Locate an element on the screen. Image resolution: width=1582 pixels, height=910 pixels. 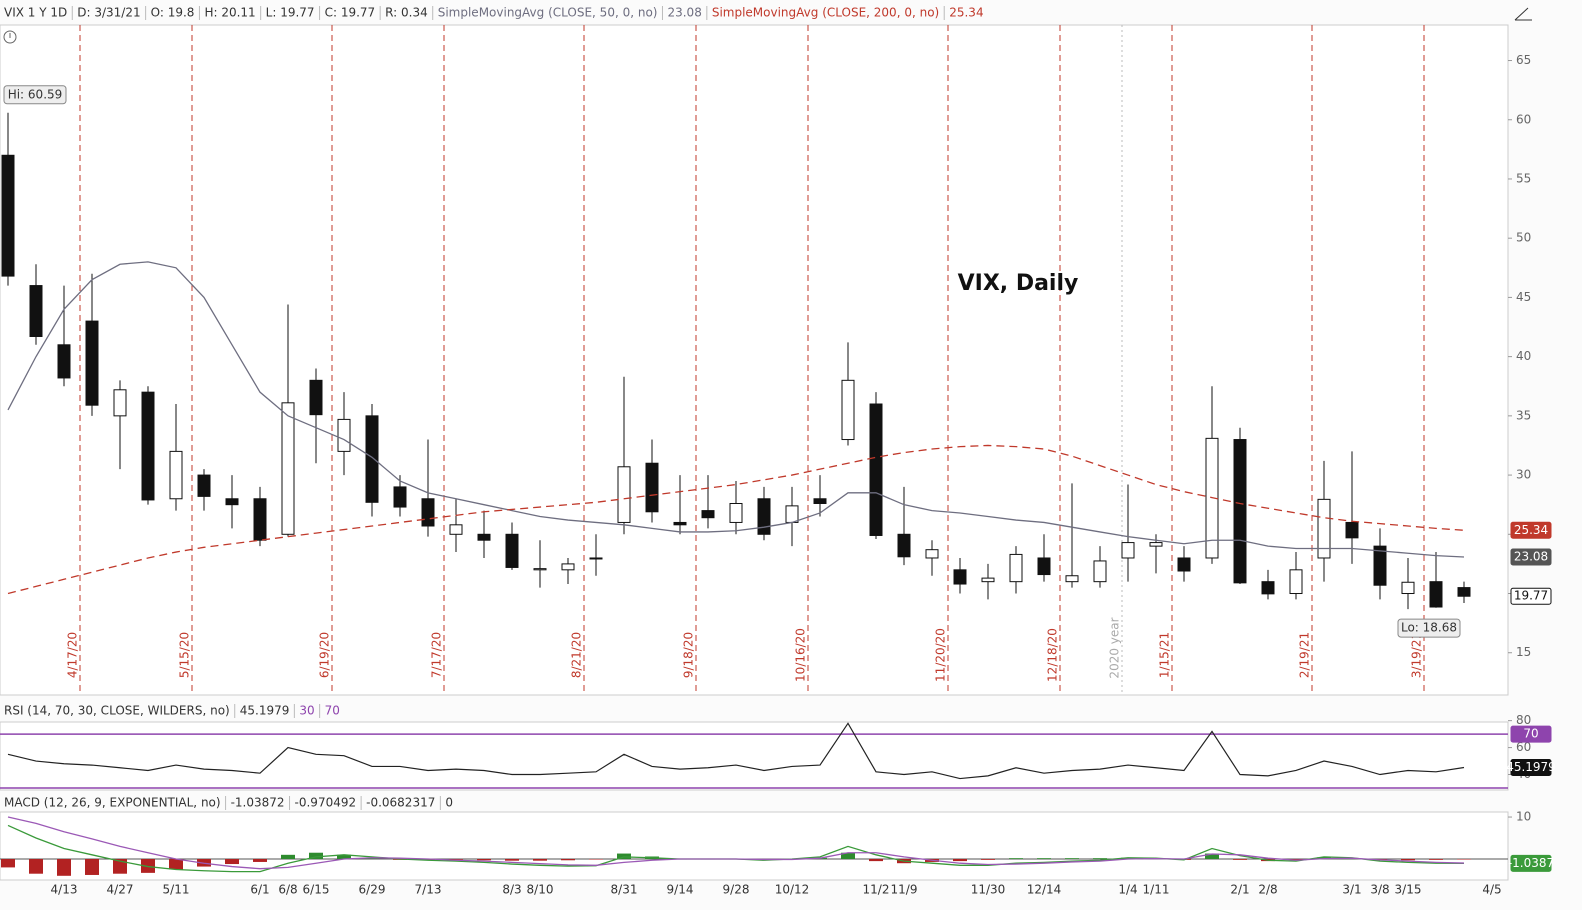
y-tick-label: 65 is located at coordinates (1523, 60).